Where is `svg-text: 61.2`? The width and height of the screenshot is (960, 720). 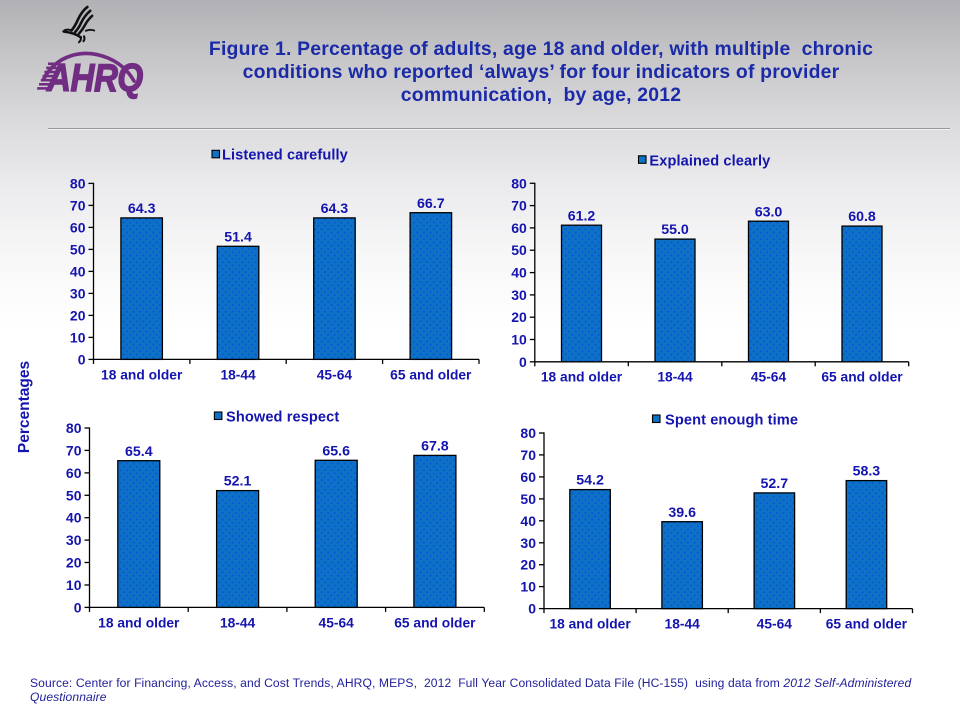 svg-text: 61.2 is located at coordinates (582, 216).